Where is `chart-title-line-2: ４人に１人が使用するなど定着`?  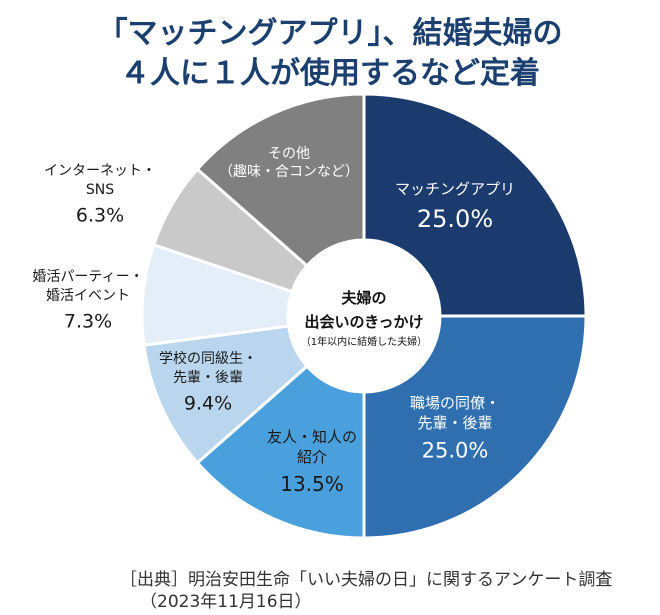 chart-title-line-2: ４人に１人が使用するなど定着 is located at coordinates (330, 73).